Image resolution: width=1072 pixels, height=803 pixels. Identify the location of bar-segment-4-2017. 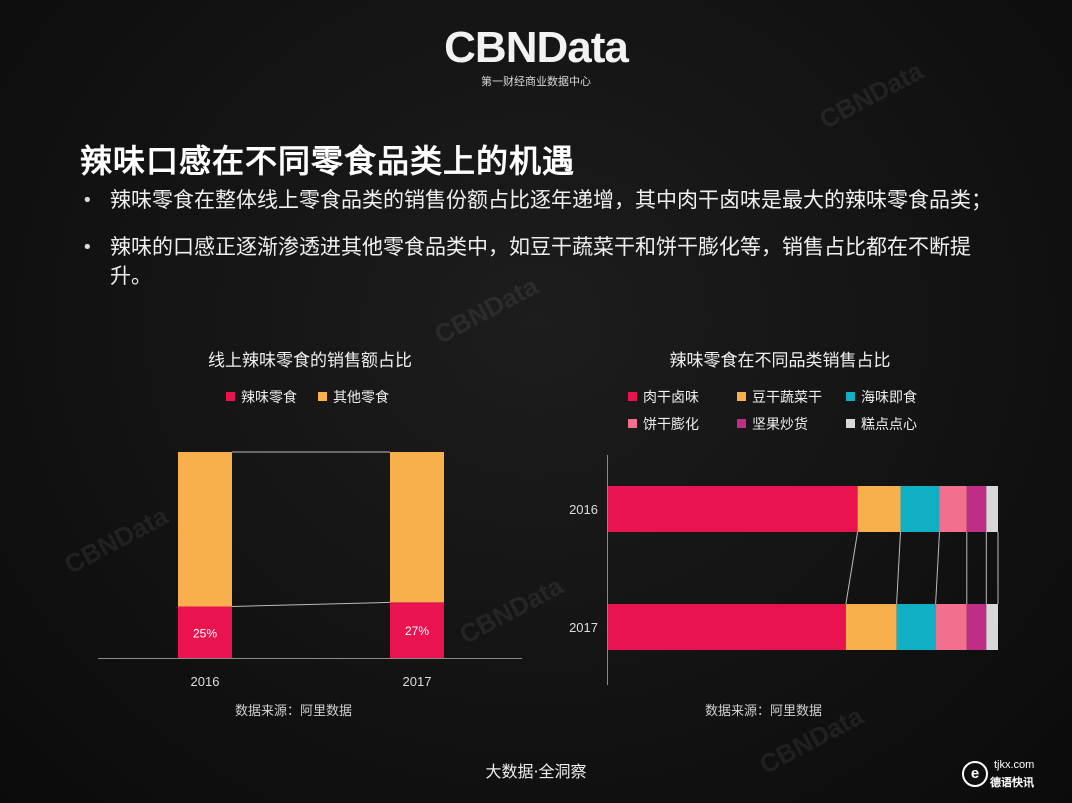
(976, 627).